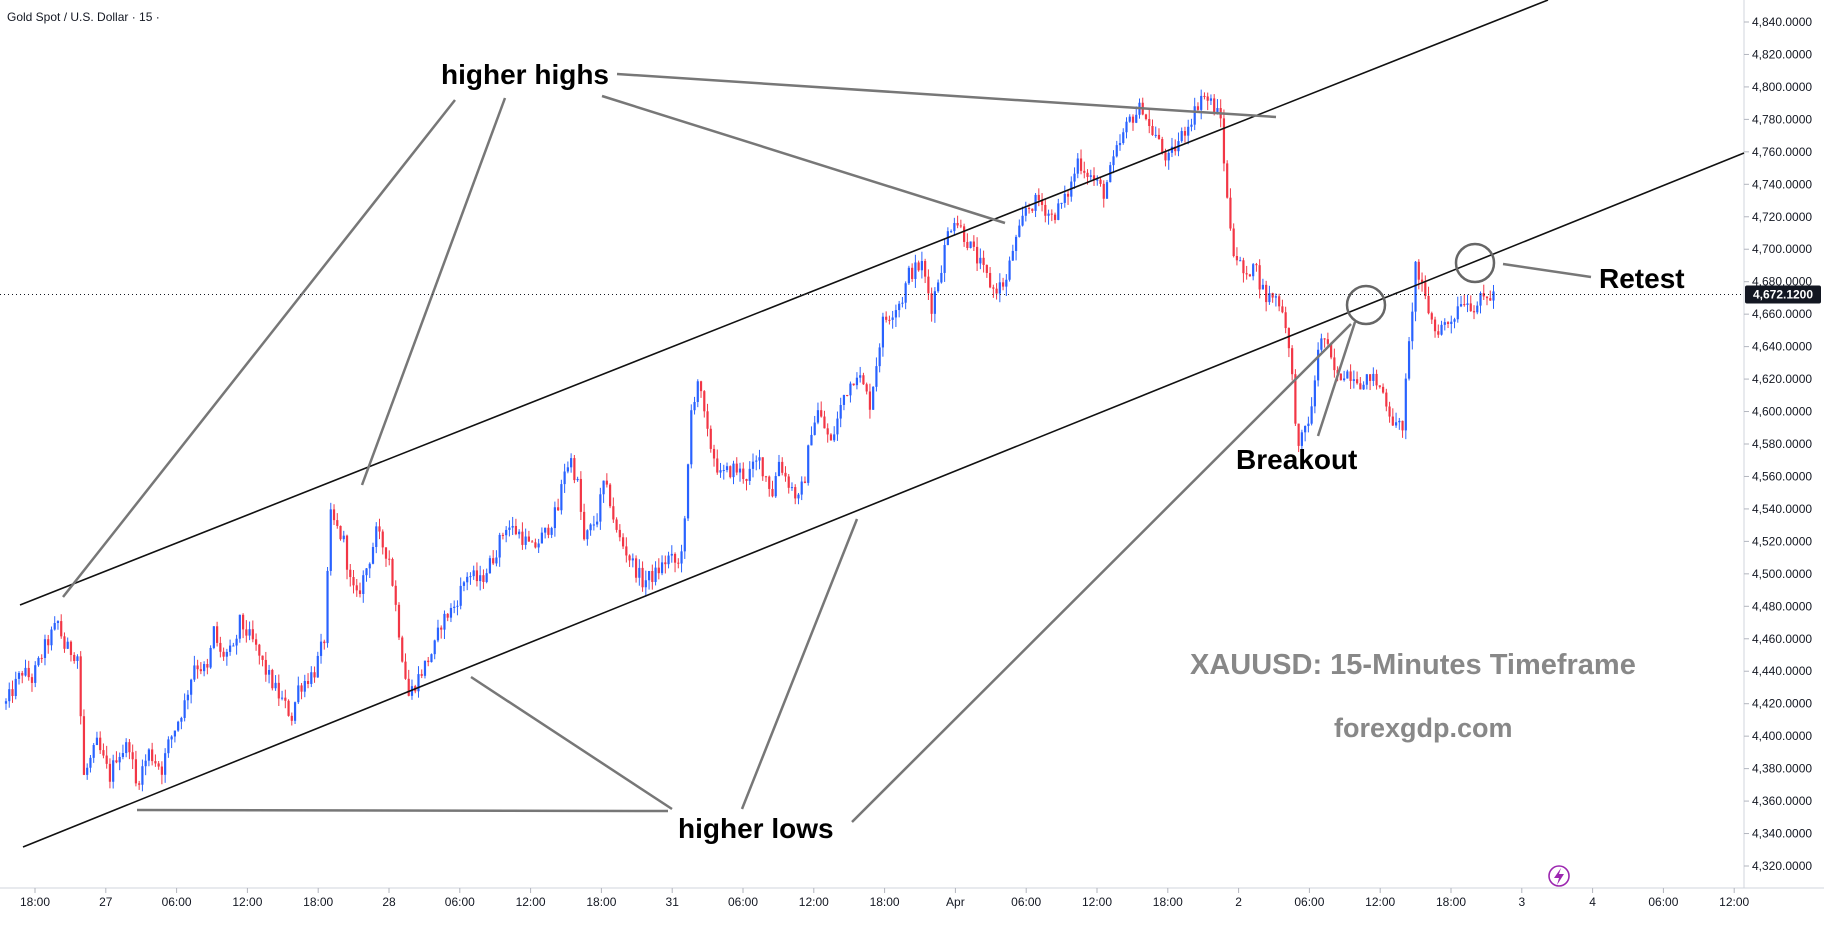 This screenshot has height=926, width=1824. What do you see at coordinates (1784, 460) in the screenshot?
I see `price-axis-area` at bounding box center [1784, 460].